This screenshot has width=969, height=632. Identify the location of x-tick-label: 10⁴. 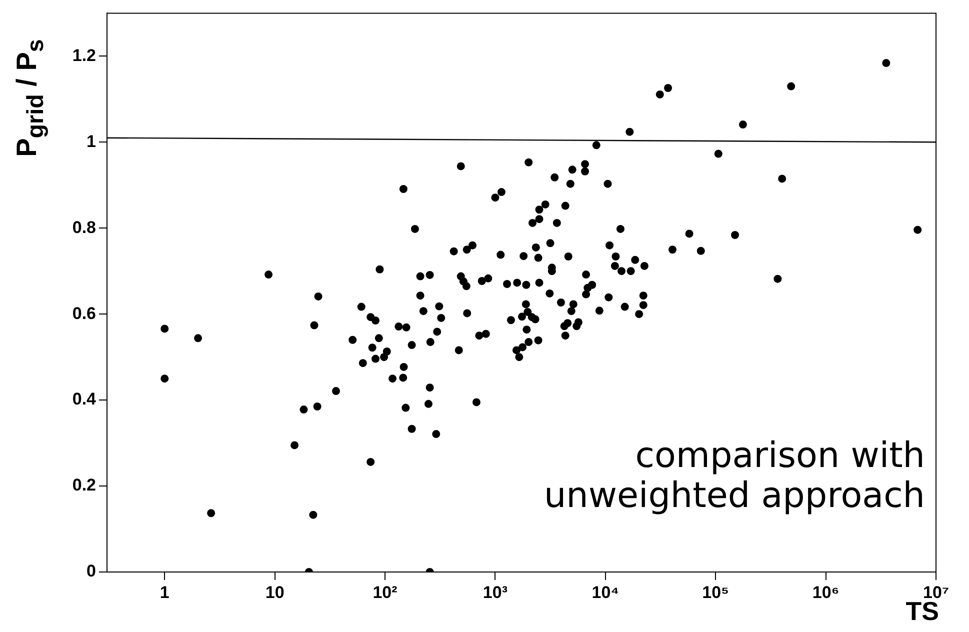
(606, 592).